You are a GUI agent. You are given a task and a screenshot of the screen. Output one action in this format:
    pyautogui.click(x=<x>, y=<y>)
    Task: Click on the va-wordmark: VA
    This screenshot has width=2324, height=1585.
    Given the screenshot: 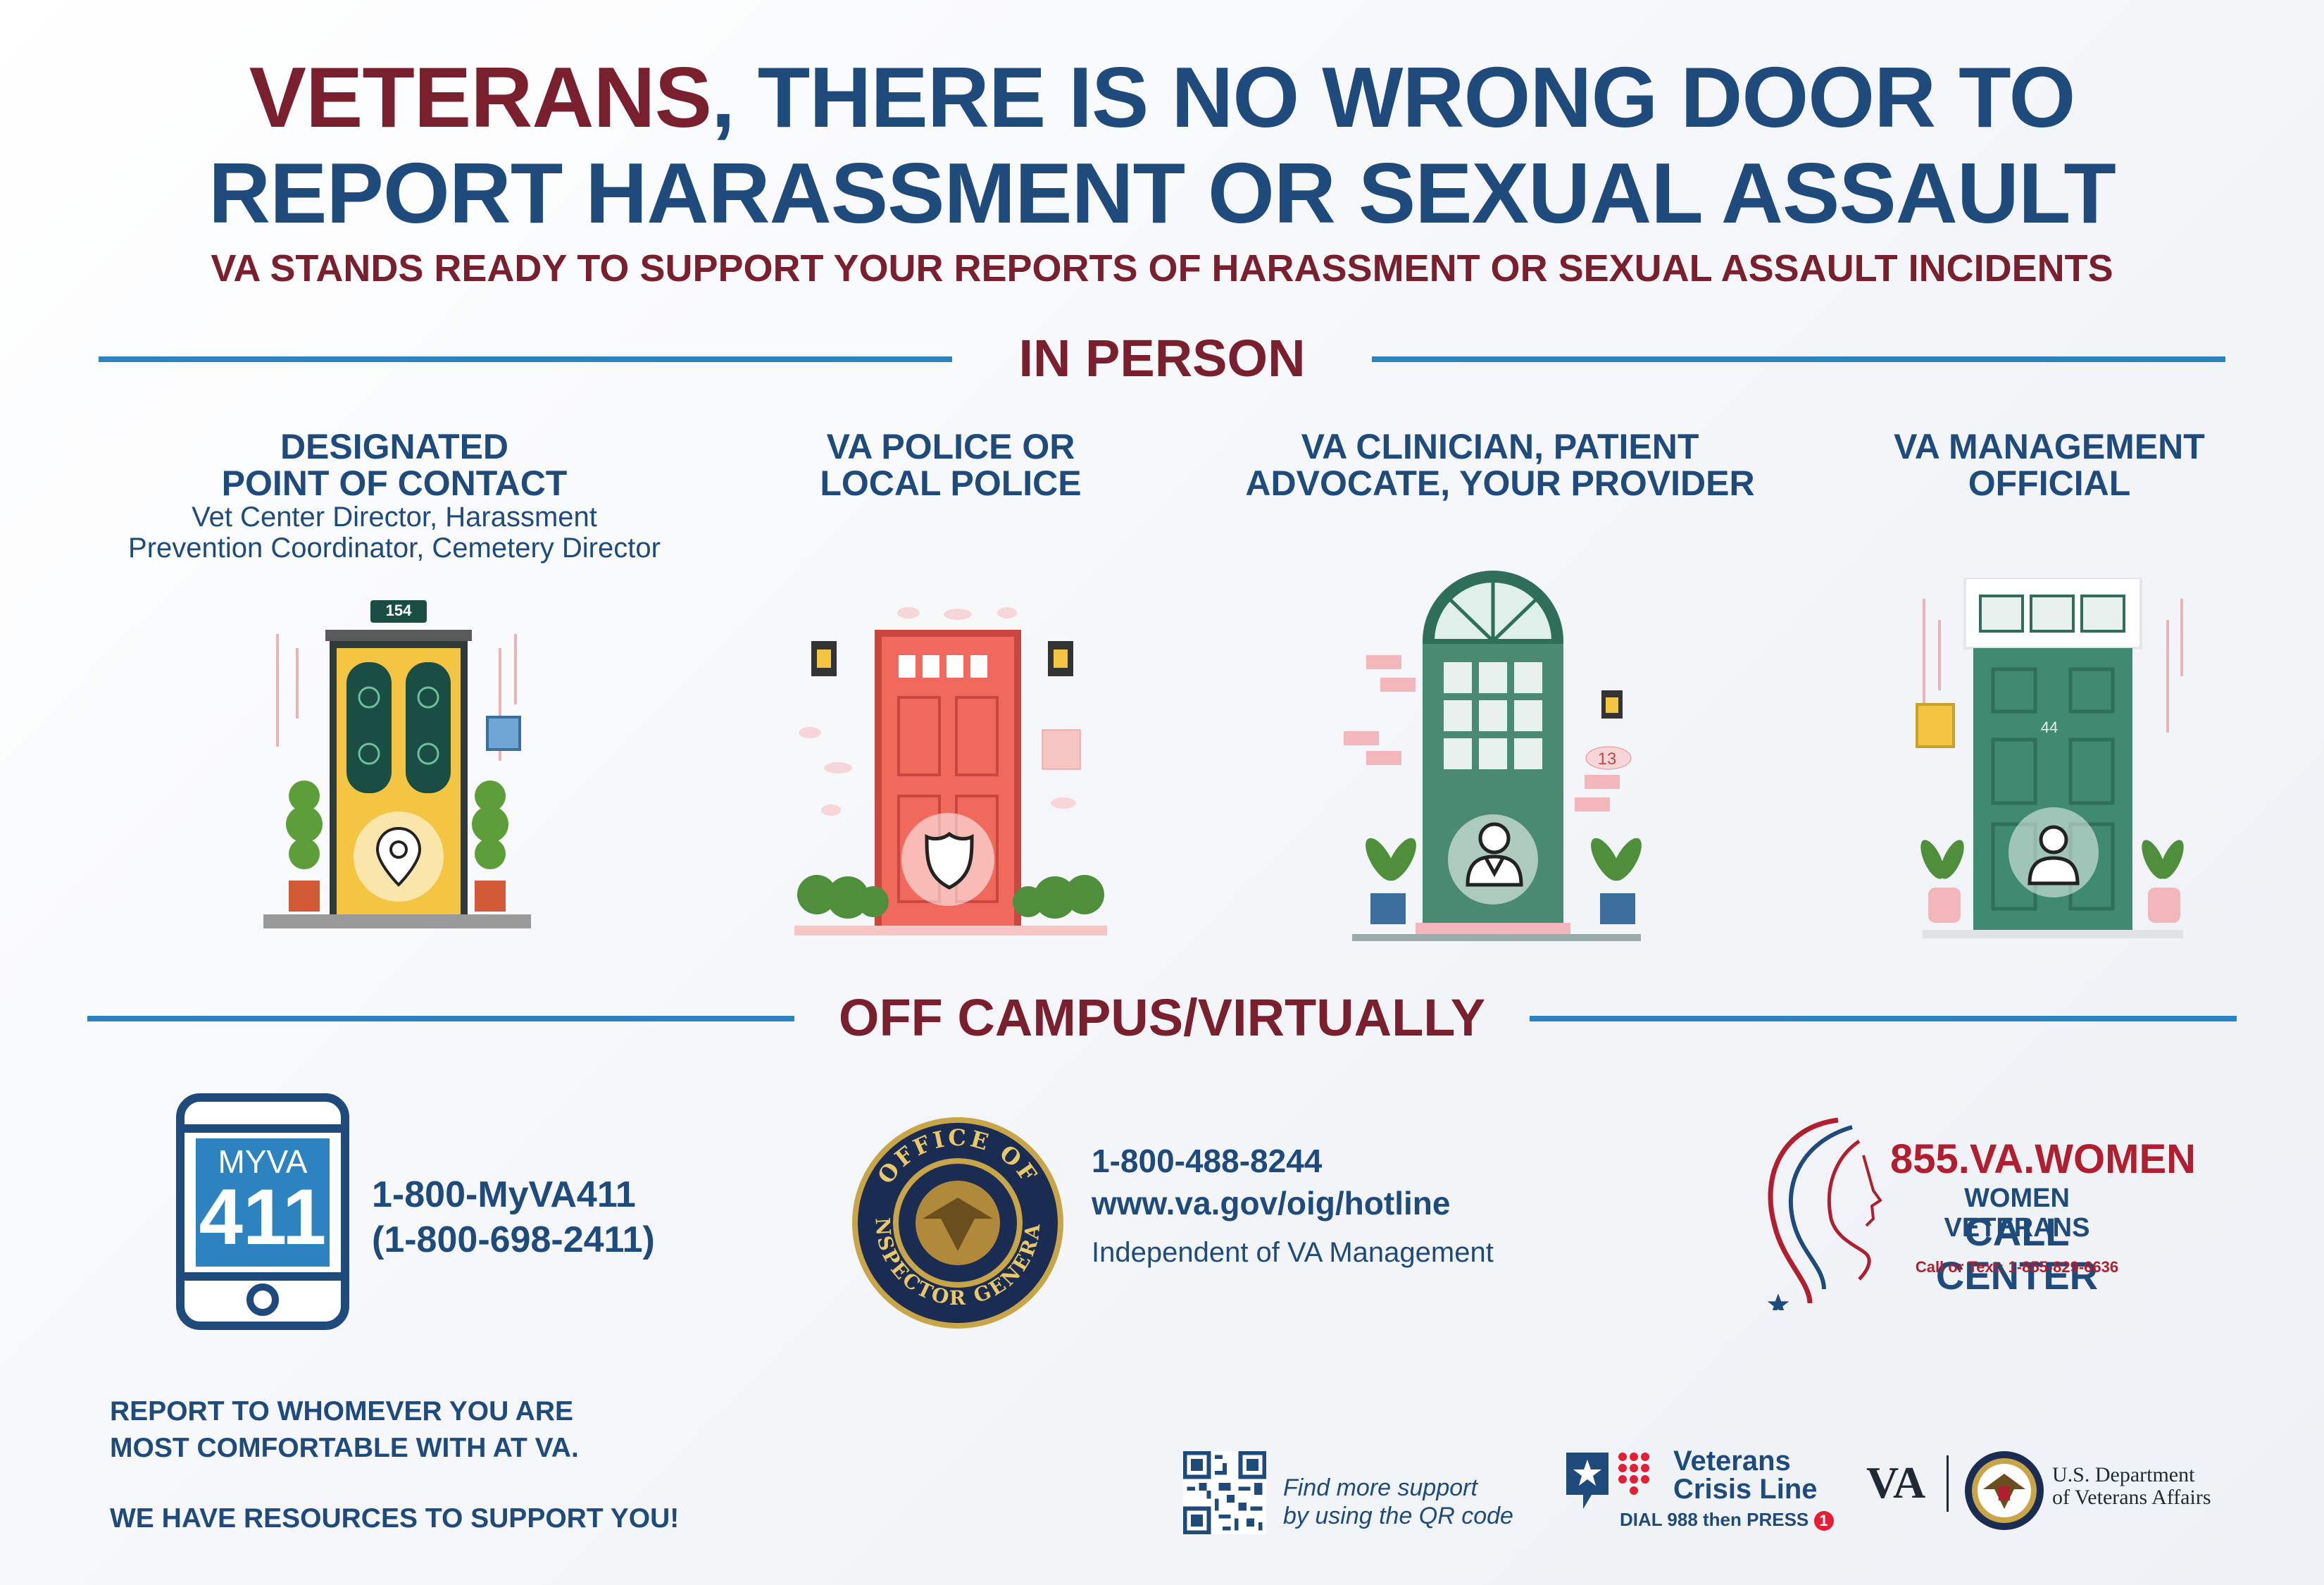 What is the action you would take?
    pyautogui.click(x=1896, y=1482)
    